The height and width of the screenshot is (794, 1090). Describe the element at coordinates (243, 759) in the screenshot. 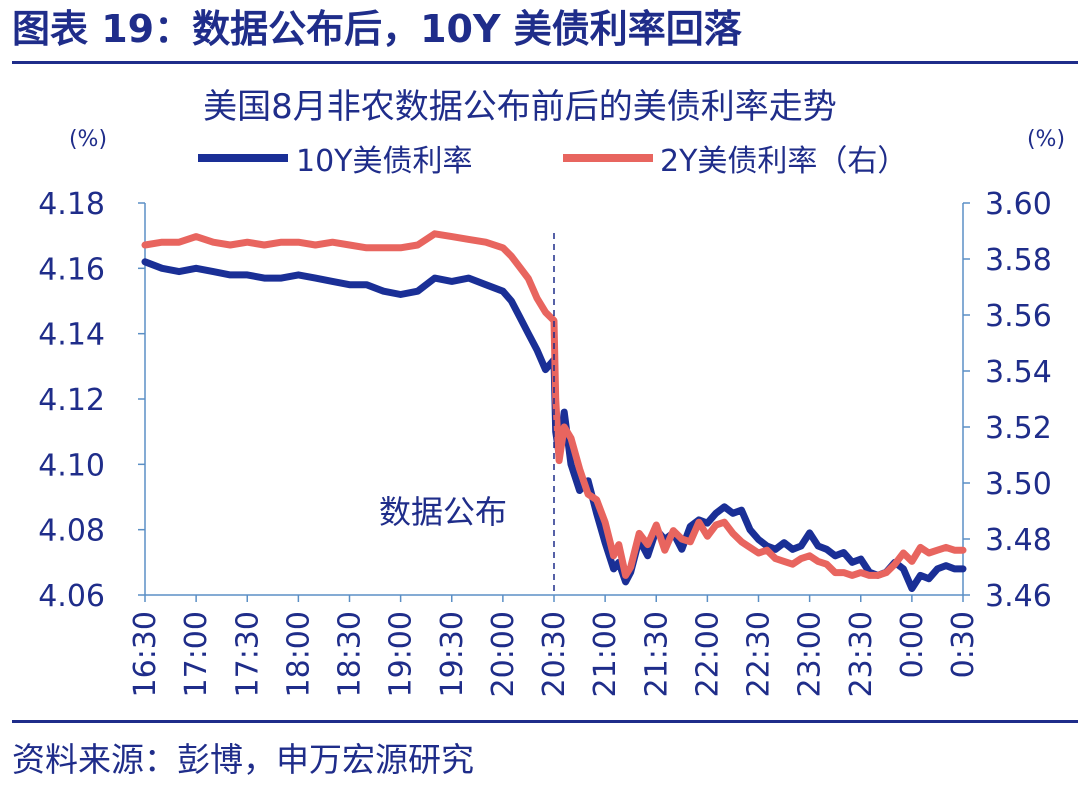

I see `source-note: 资料来源：彭博，申万宏源研究` at that location.